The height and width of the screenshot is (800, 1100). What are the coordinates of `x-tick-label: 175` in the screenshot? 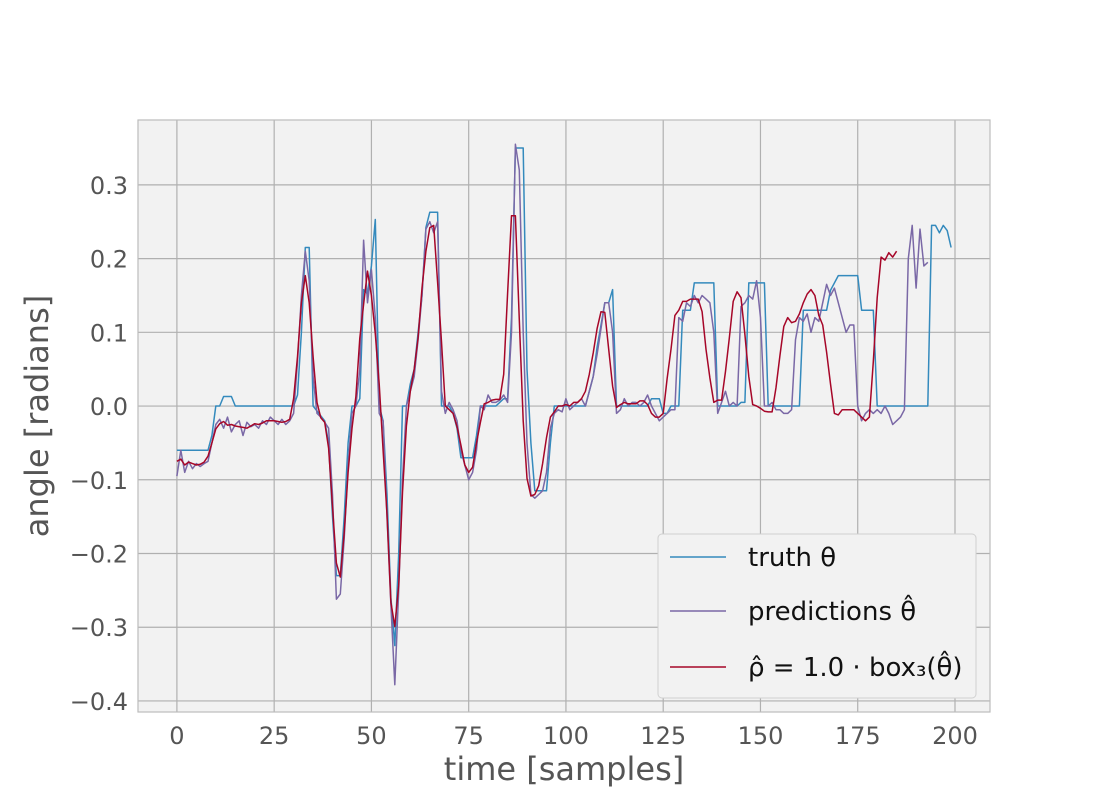 It's located at (858, 736).